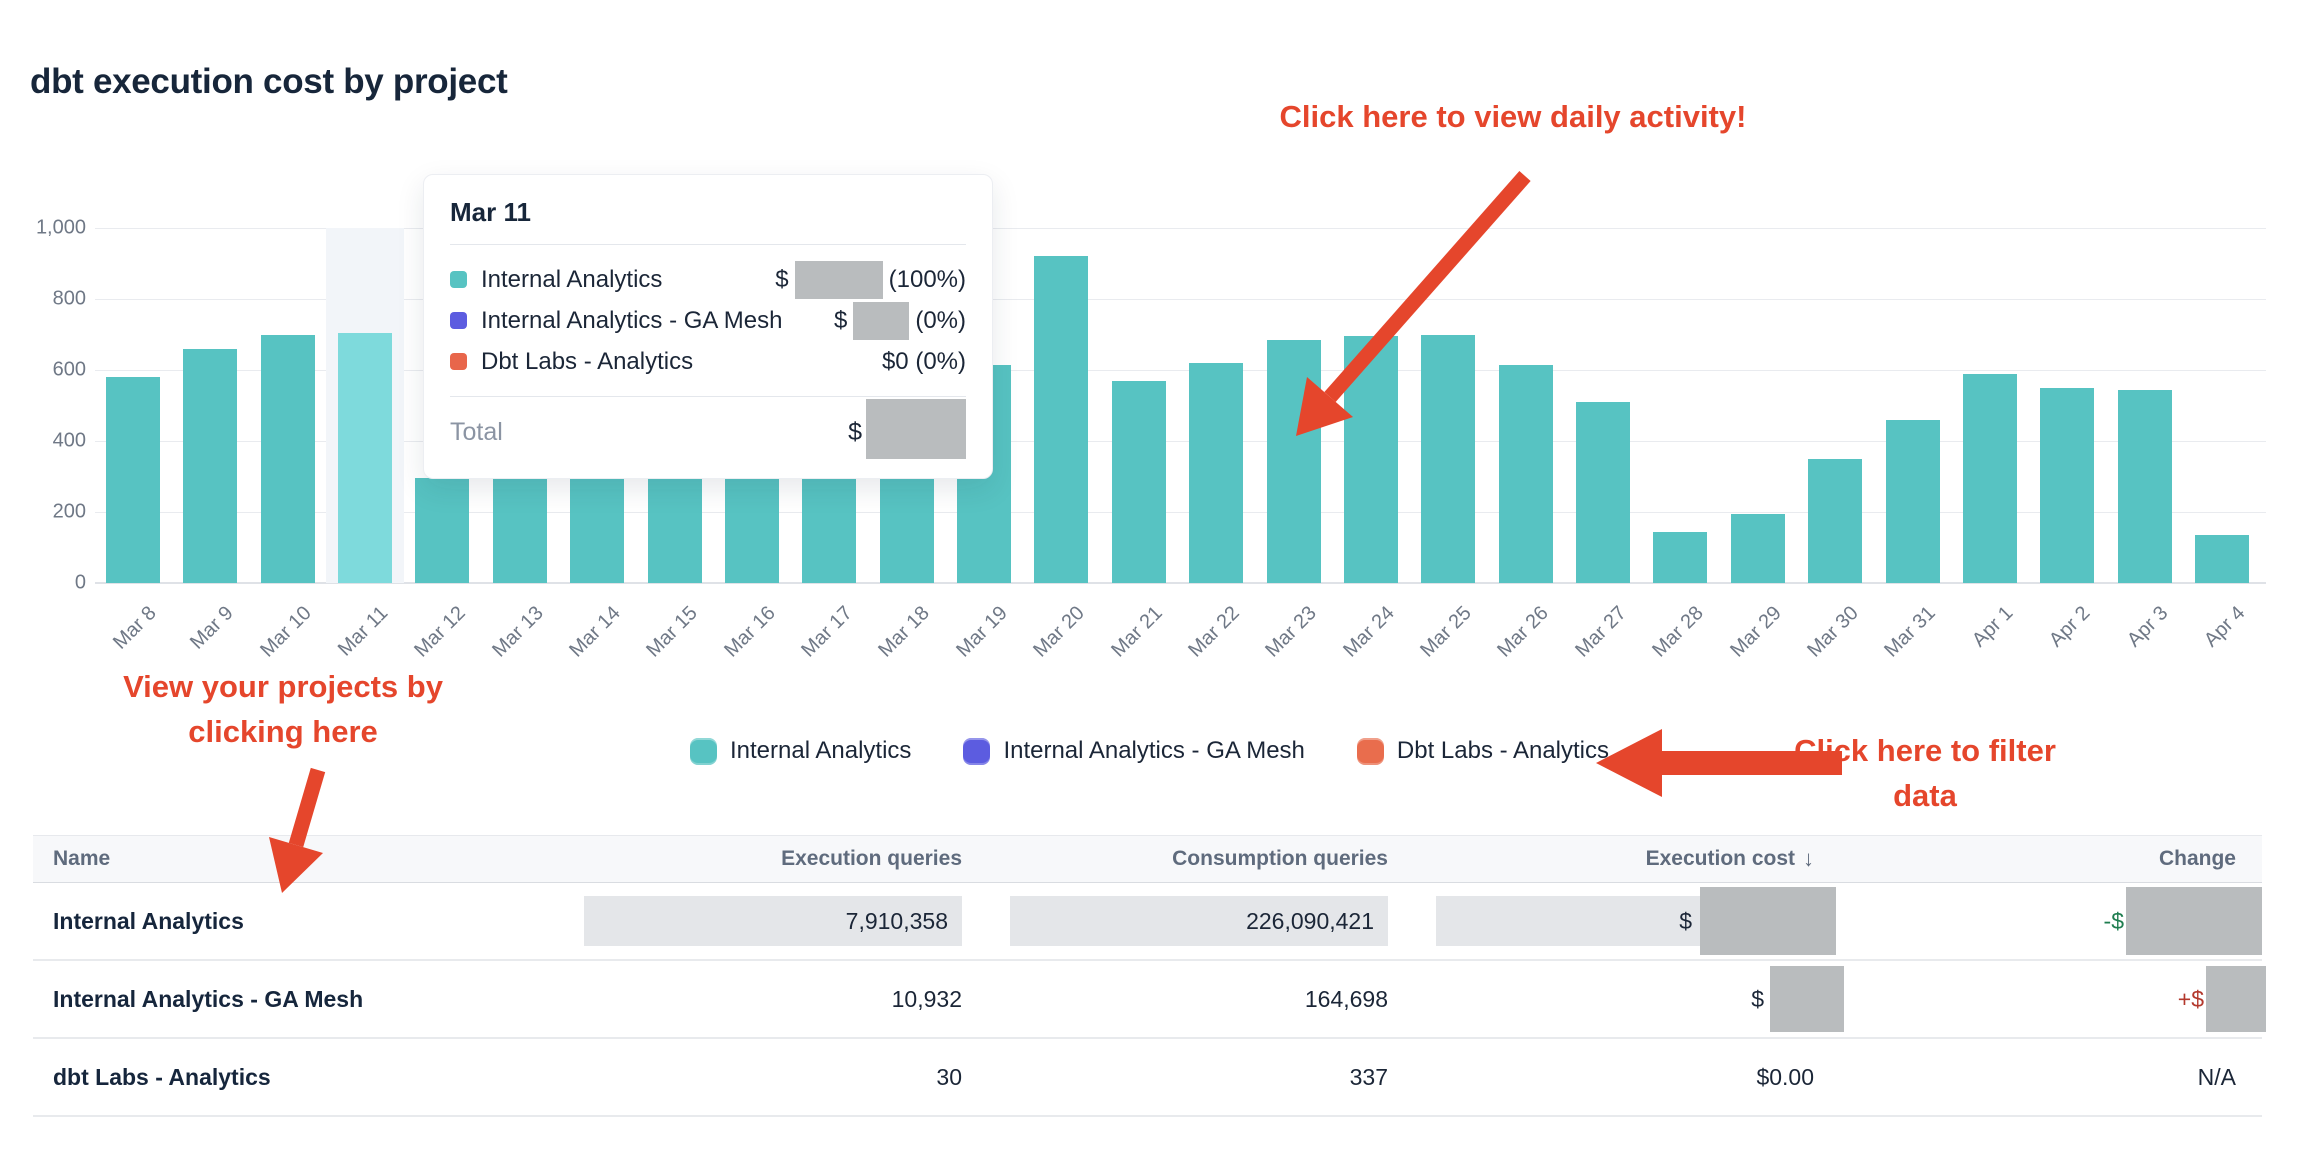 The width and height of the screenshot is (2312, 1164). Describe the element at coordinates (490, 212) in the screenshot. I see `tooltip-date: Mar 11` at that location.